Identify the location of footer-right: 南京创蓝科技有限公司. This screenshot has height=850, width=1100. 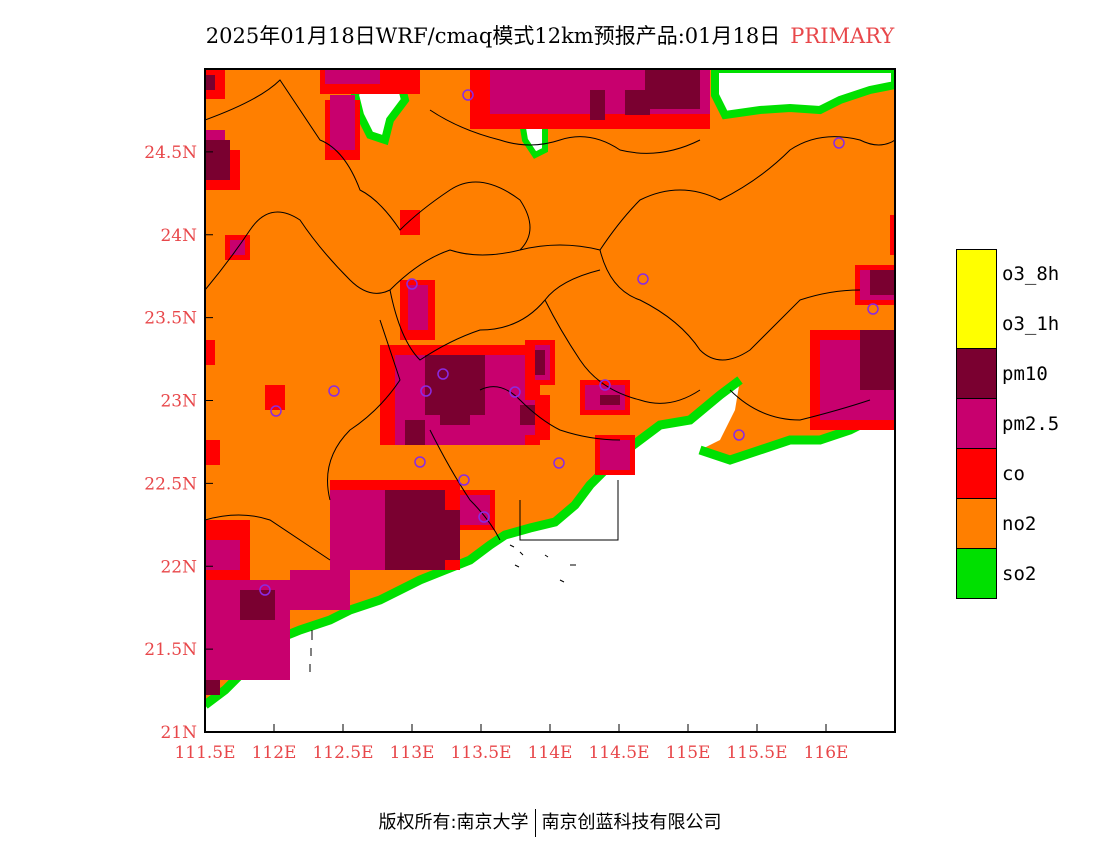
(631, 822).